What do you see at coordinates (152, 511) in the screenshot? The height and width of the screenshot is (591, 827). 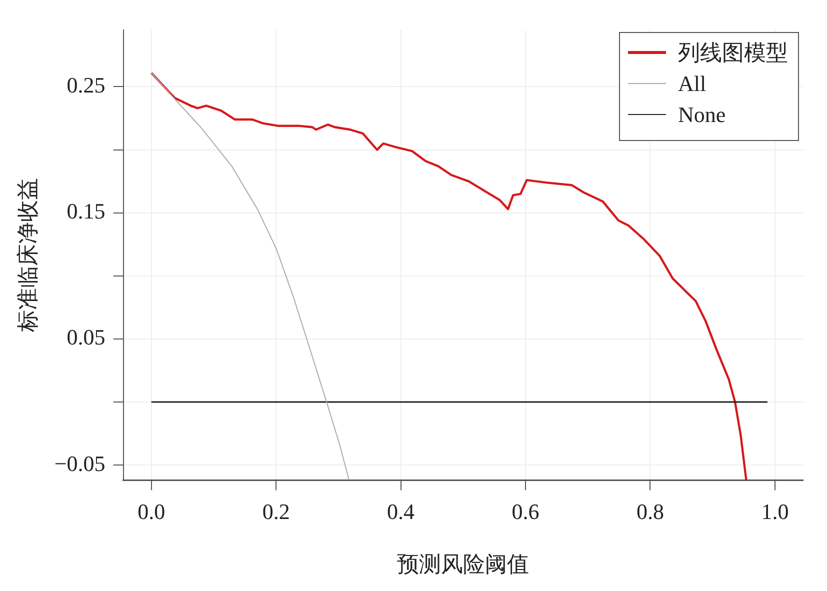 I see `x-tick-label: 0.0` at bounding box center [152, 511].